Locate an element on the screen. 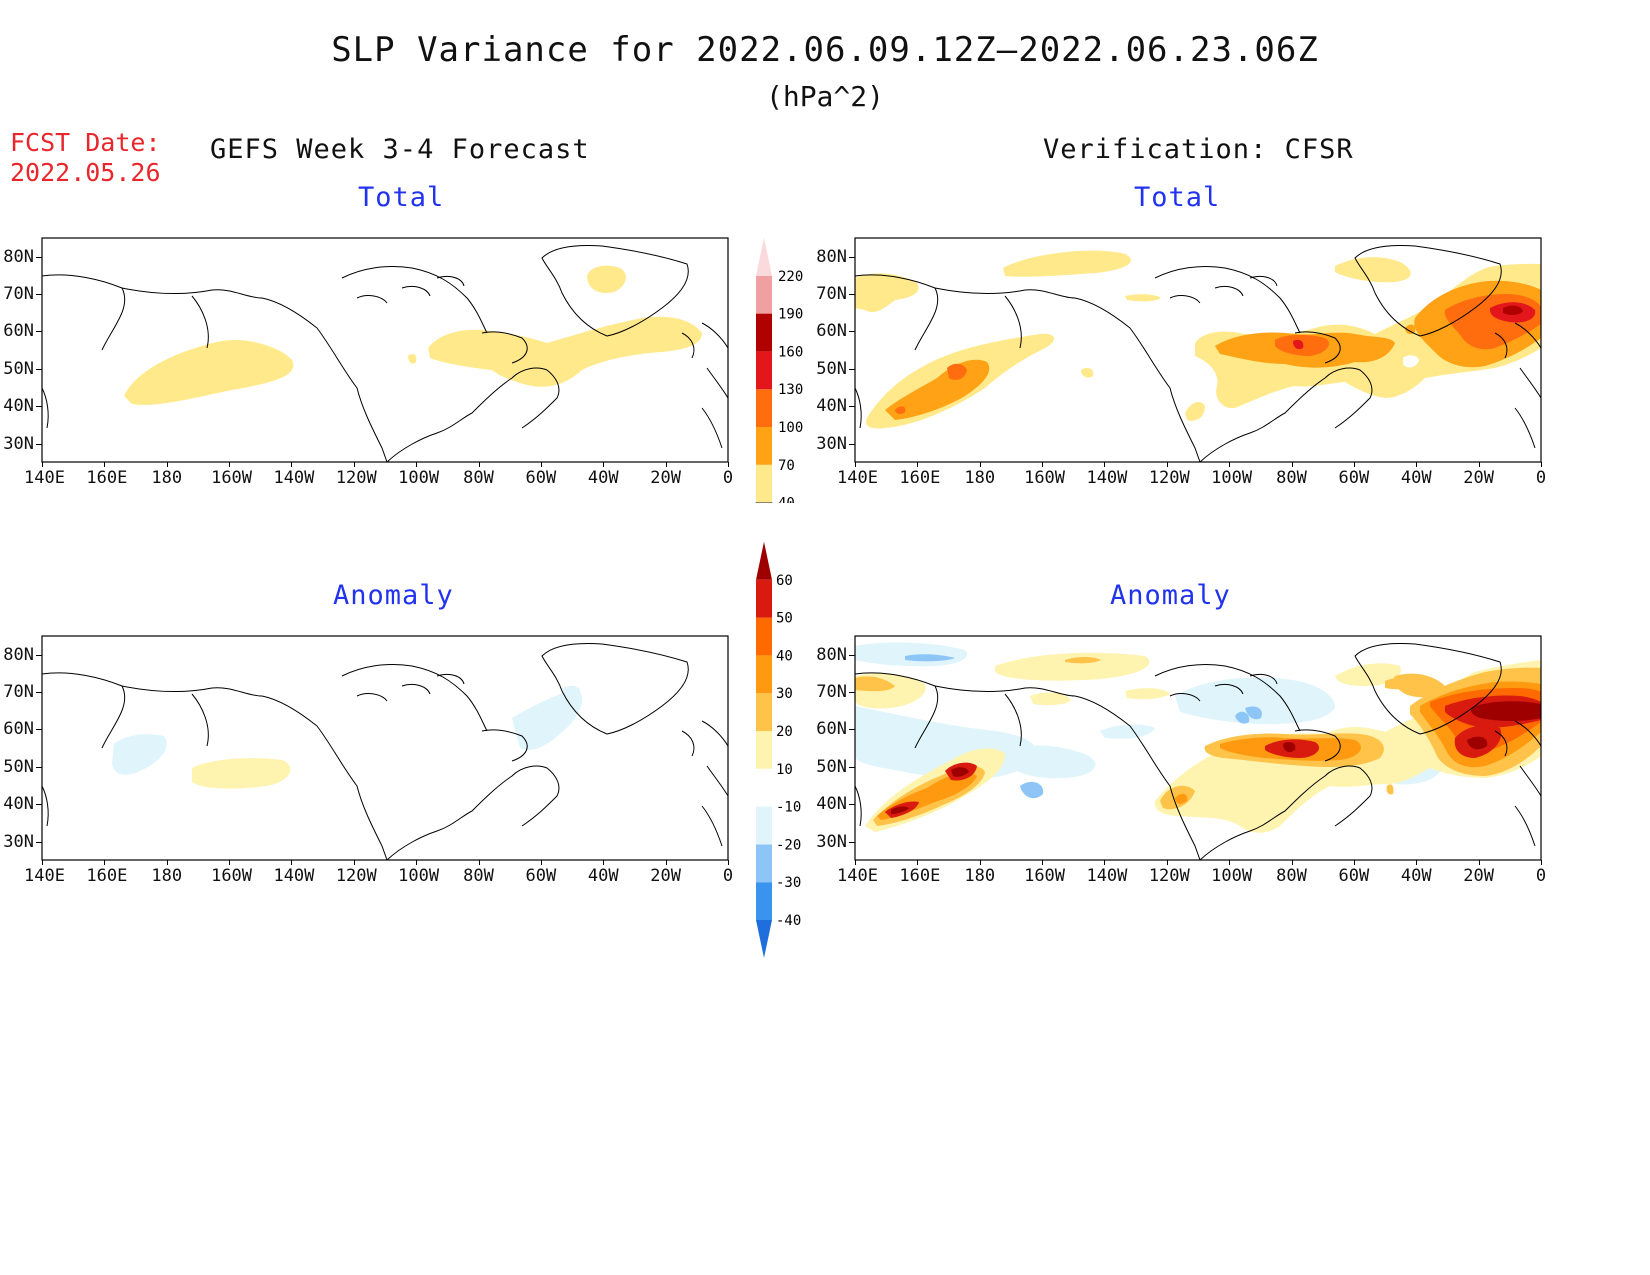 The image size is (1650, 1275). colorbar-level-label: 130 is located at coordinates (790, 390).